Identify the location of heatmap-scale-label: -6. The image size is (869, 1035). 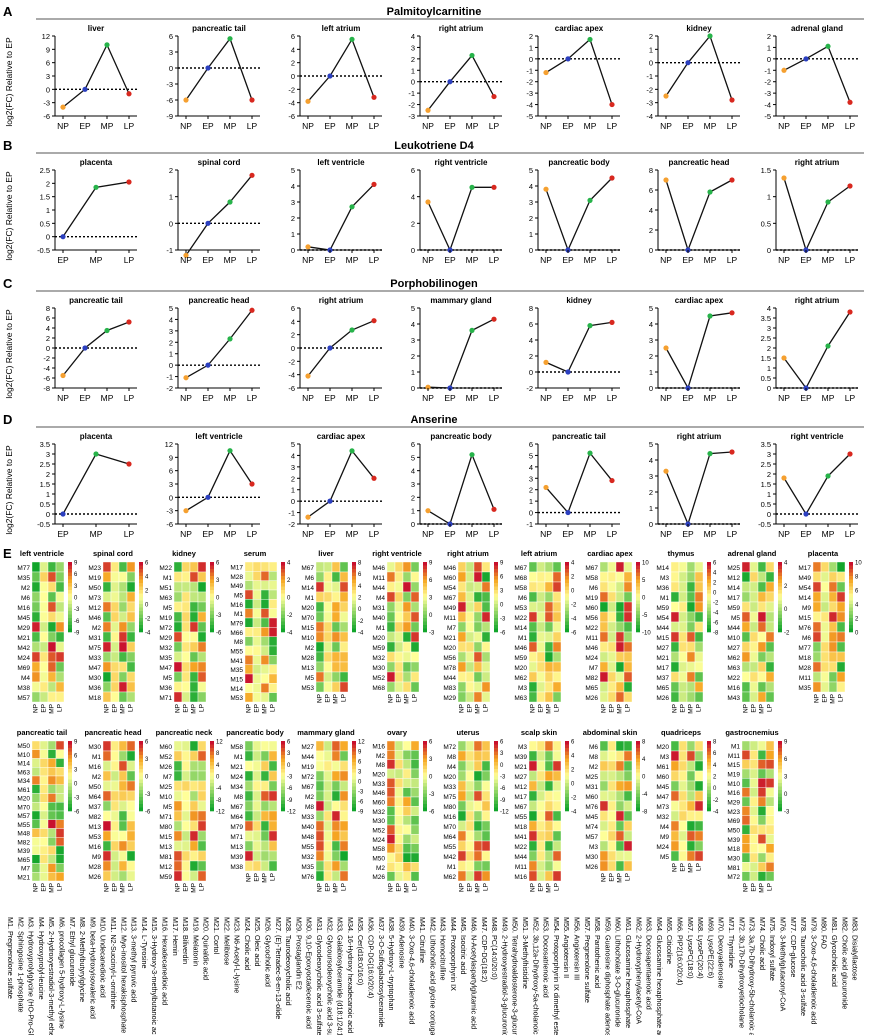
(361, 803).